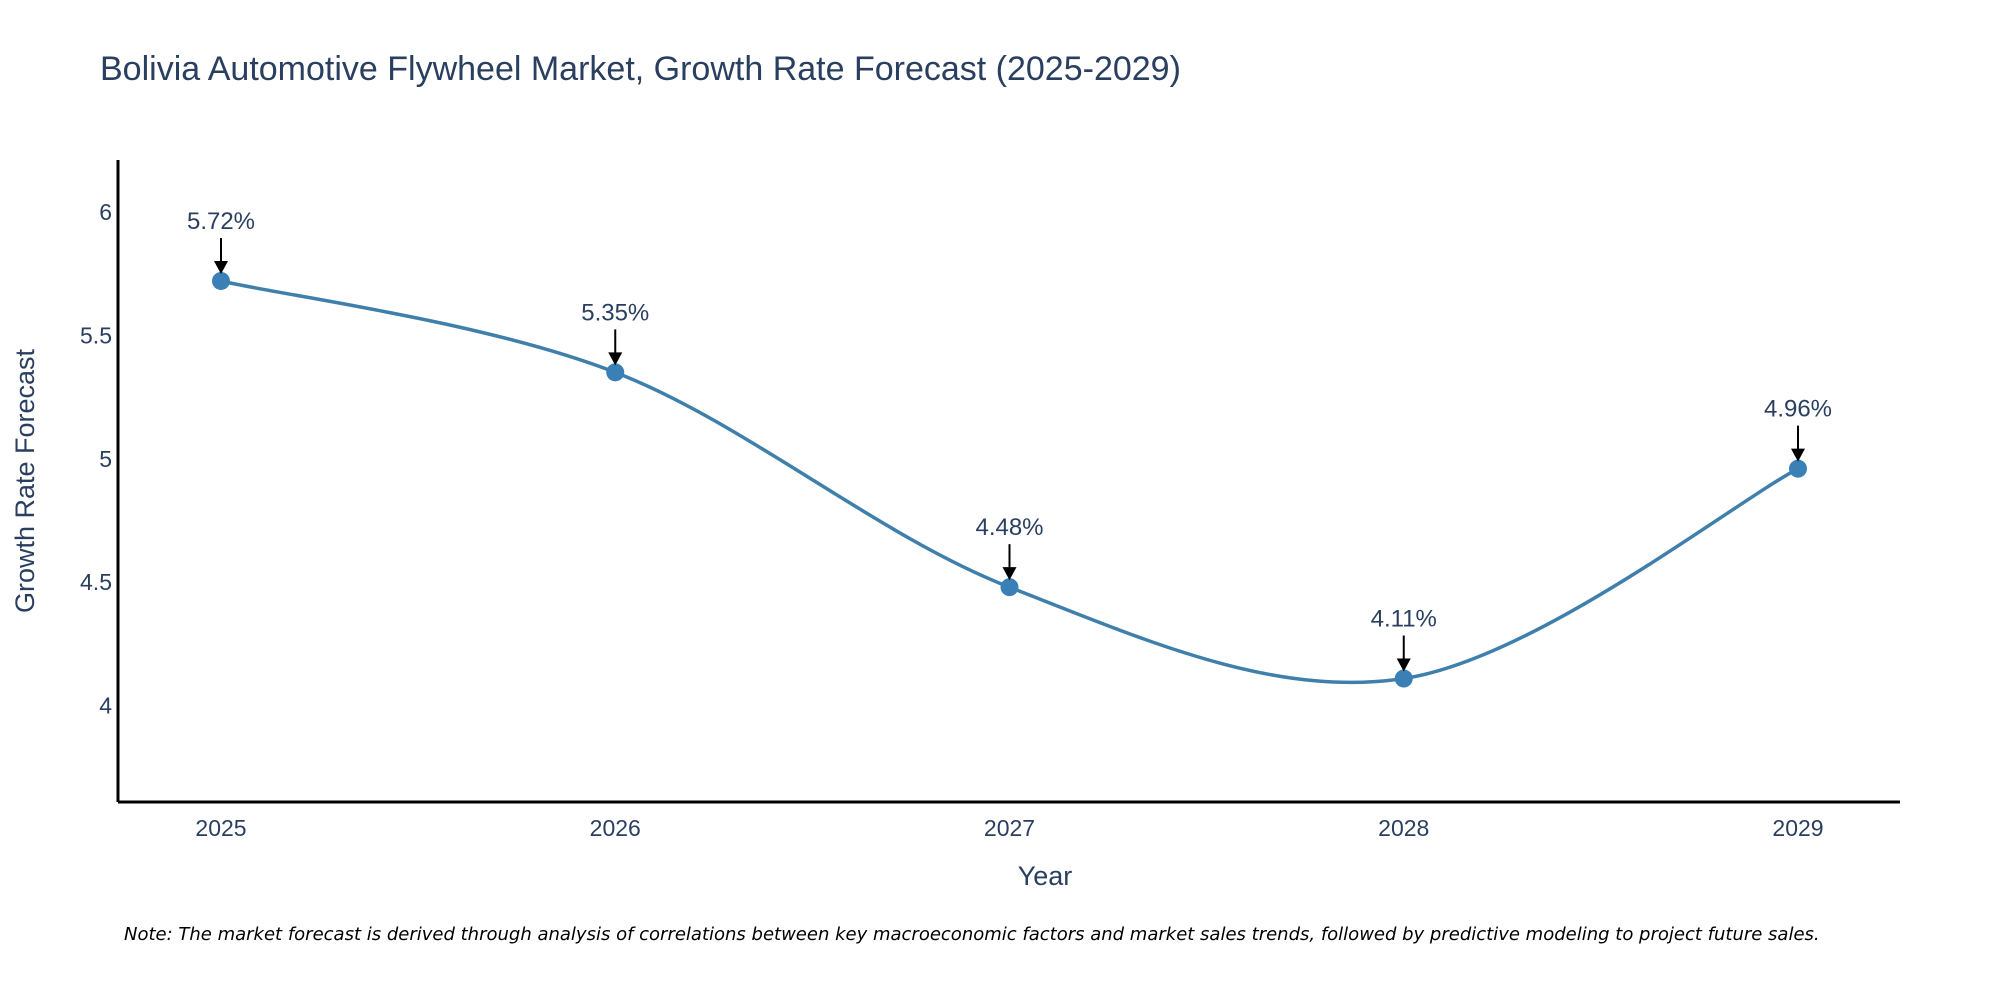 The width and height of the screenshot is (2000, 1000). What do you see at coordinates (1797, 828) in the screenshot?
I see `x-tick-label: 2029` at bounding box center [1797, 828].